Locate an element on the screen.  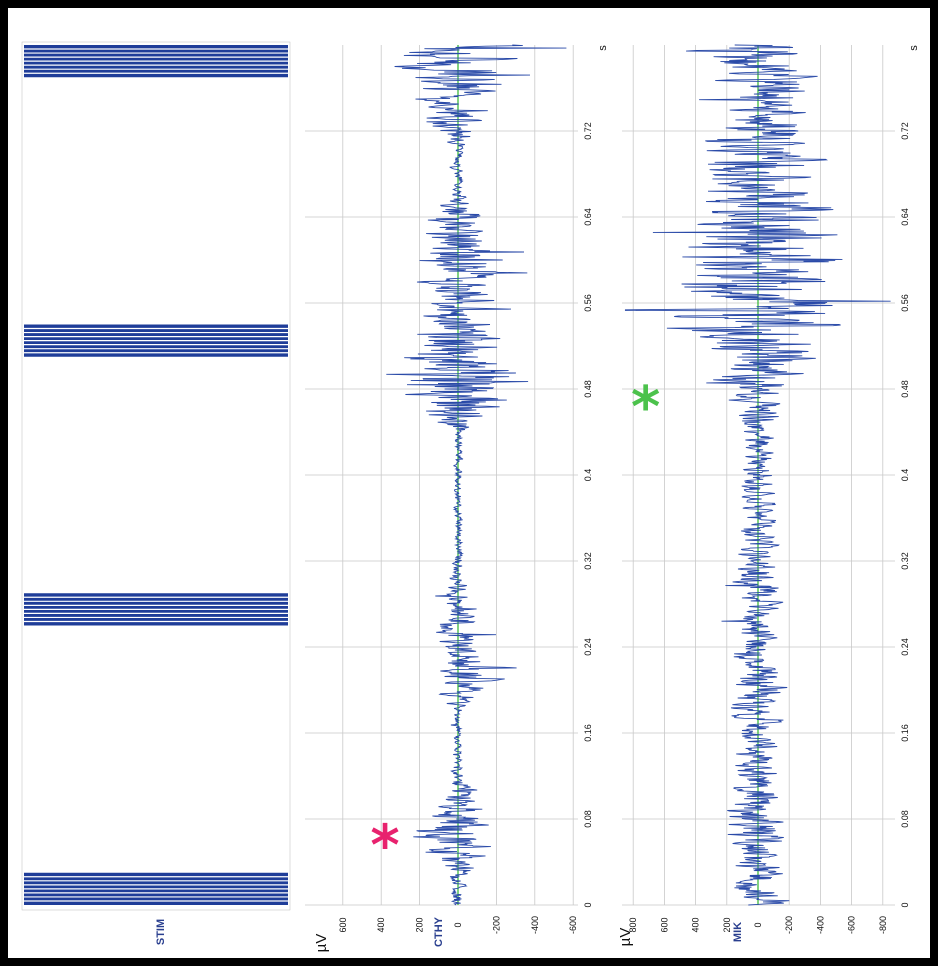
mik-amp-tick-label: 400 is located at coordinates (696, 924).